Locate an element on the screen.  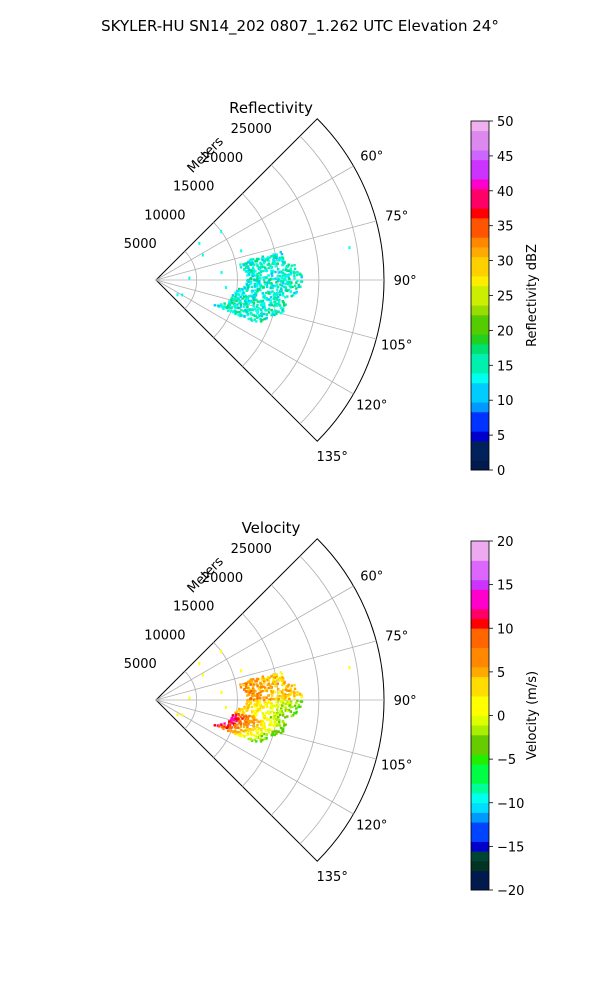
colorbar-tick-label: −5 is located at coordinates (506, 760).